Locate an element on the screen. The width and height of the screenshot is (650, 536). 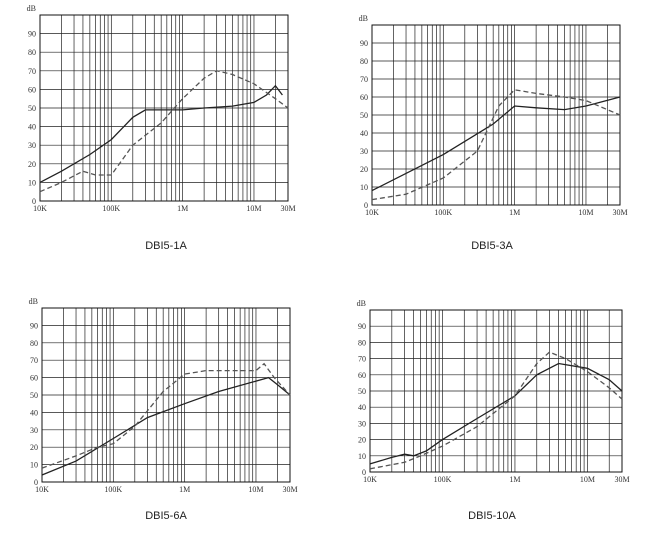
caption-dbi5-1a: DBI5-1A is located at coordinates (166, 246).